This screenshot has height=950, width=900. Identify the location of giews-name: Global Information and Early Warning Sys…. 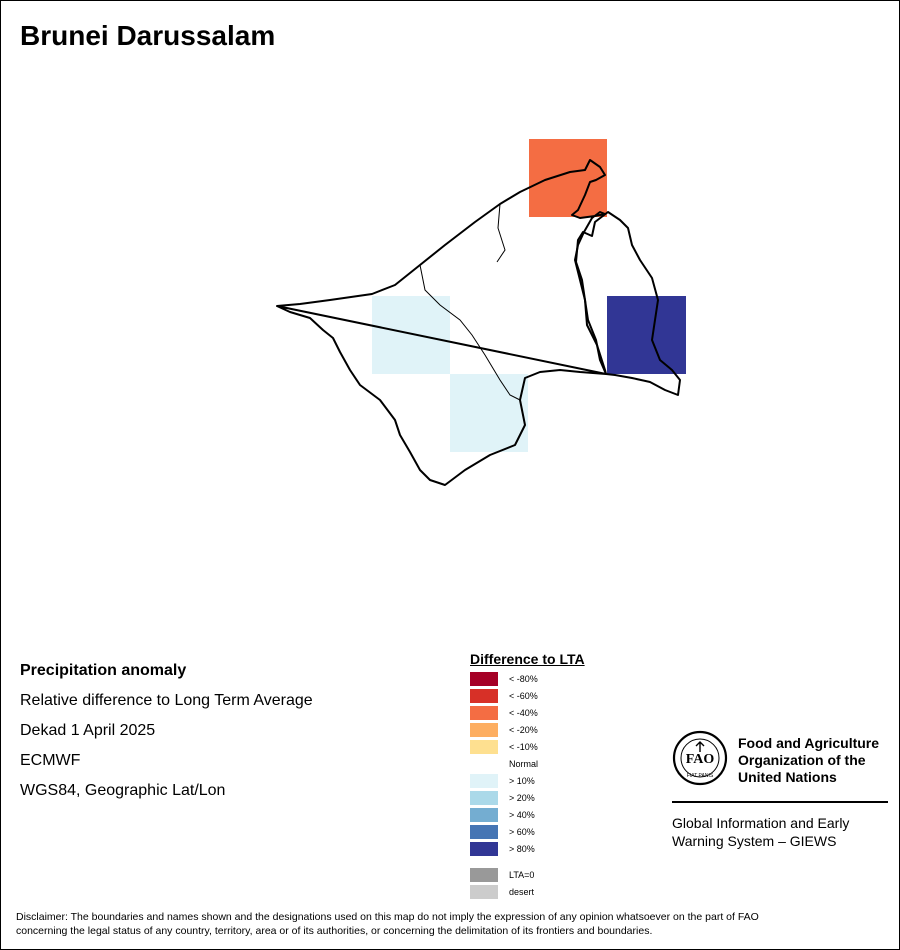
(760, 832).